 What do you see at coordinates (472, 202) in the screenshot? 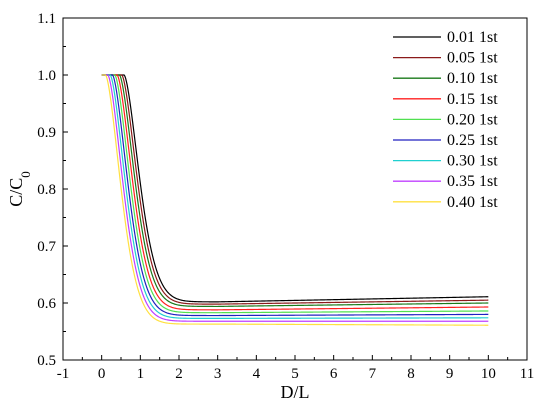
I see `legend-entry-label: 0.40 1st` at bounding box center [472, 202].